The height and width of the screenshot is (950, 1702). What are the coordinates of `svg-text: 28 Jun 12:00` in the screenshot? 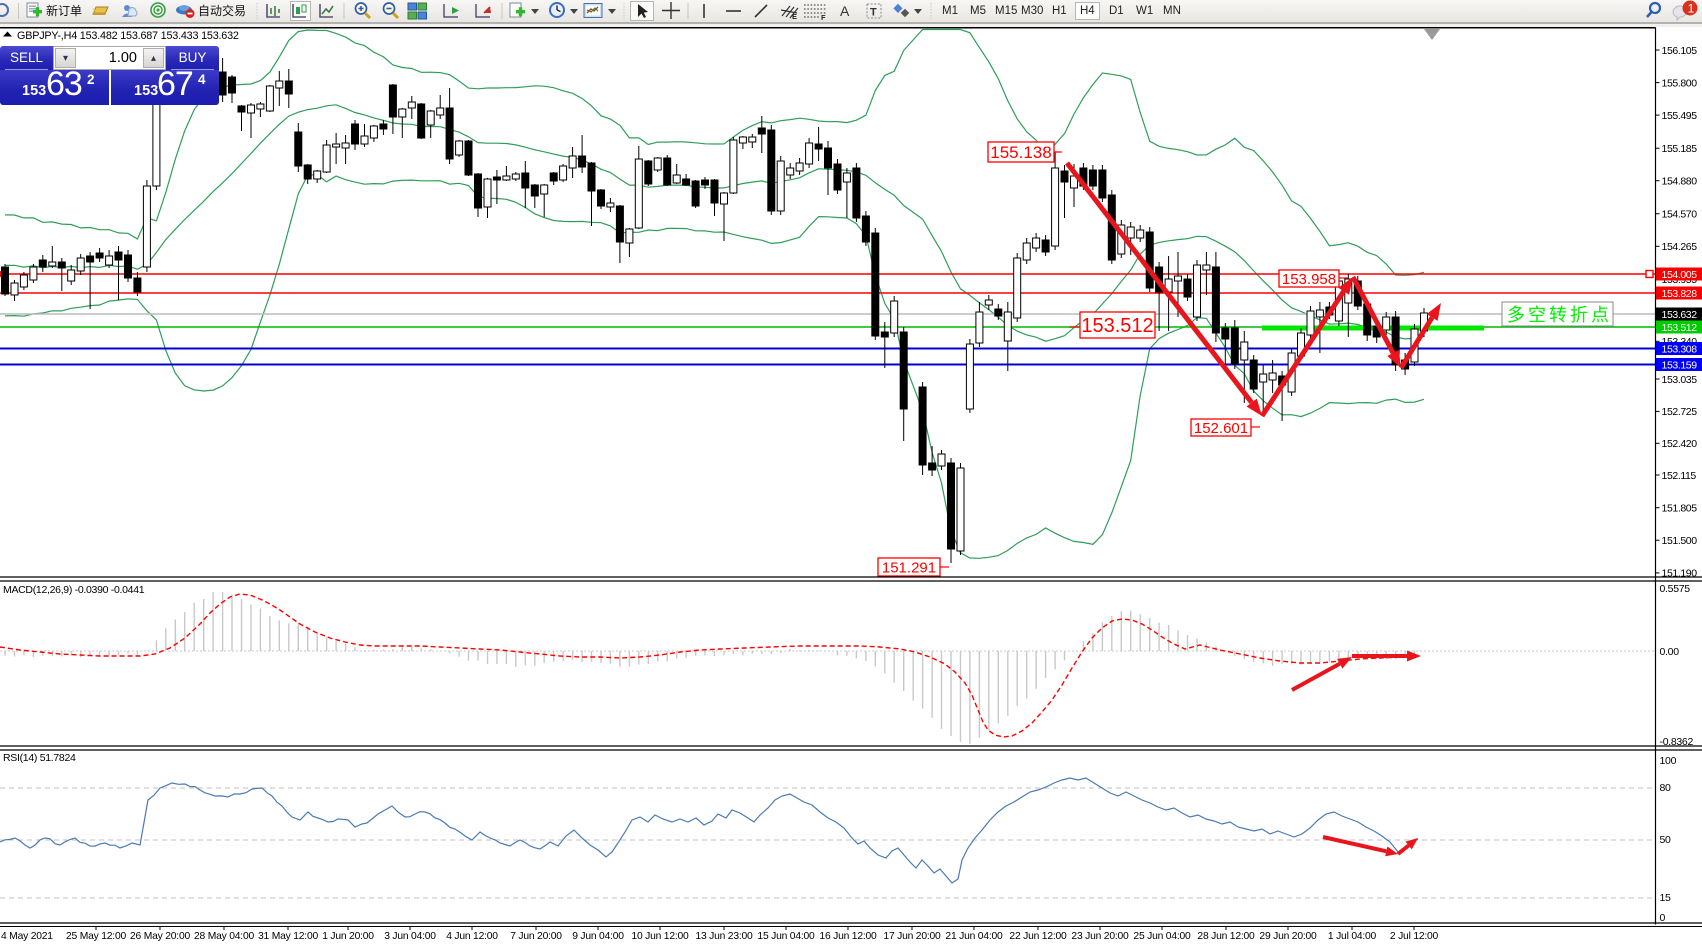 It's located at (1226, 936).